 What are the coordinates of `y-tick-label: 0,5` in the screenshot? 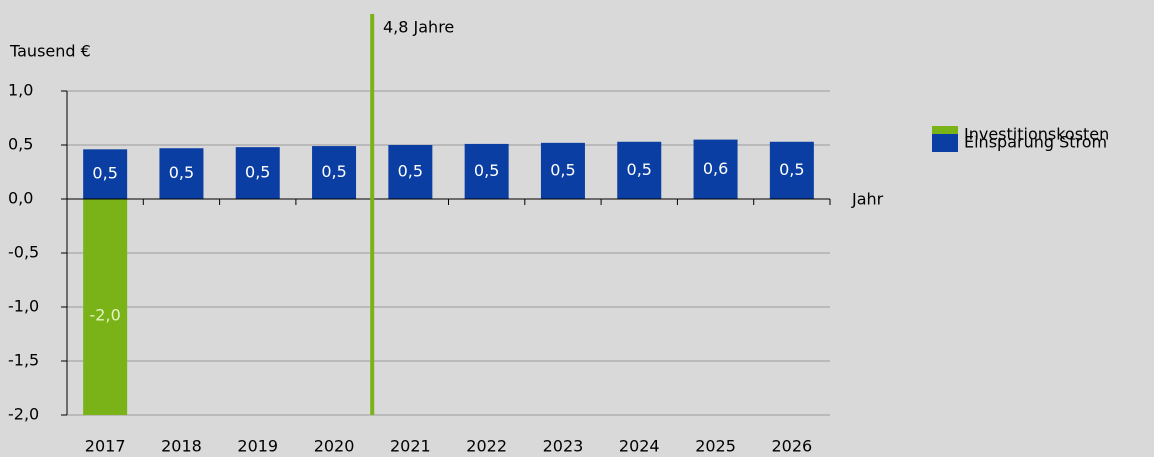 It's located at (20, 144).